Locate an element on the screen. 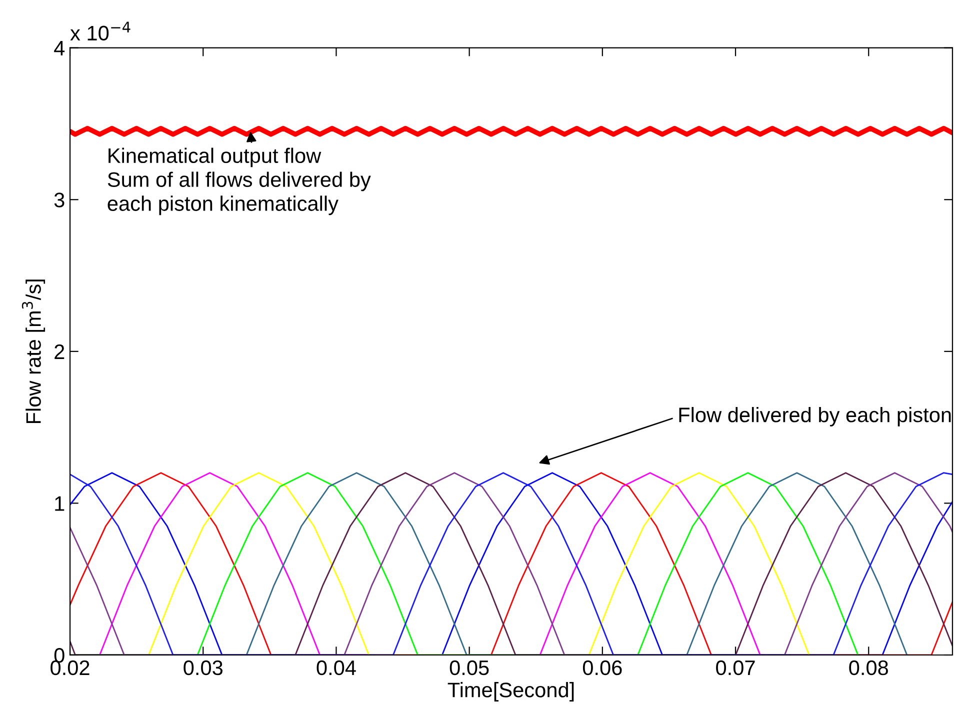 The image size is (954, 716). text: x 10$^{−4}$ is located at coordinates (100, 31).